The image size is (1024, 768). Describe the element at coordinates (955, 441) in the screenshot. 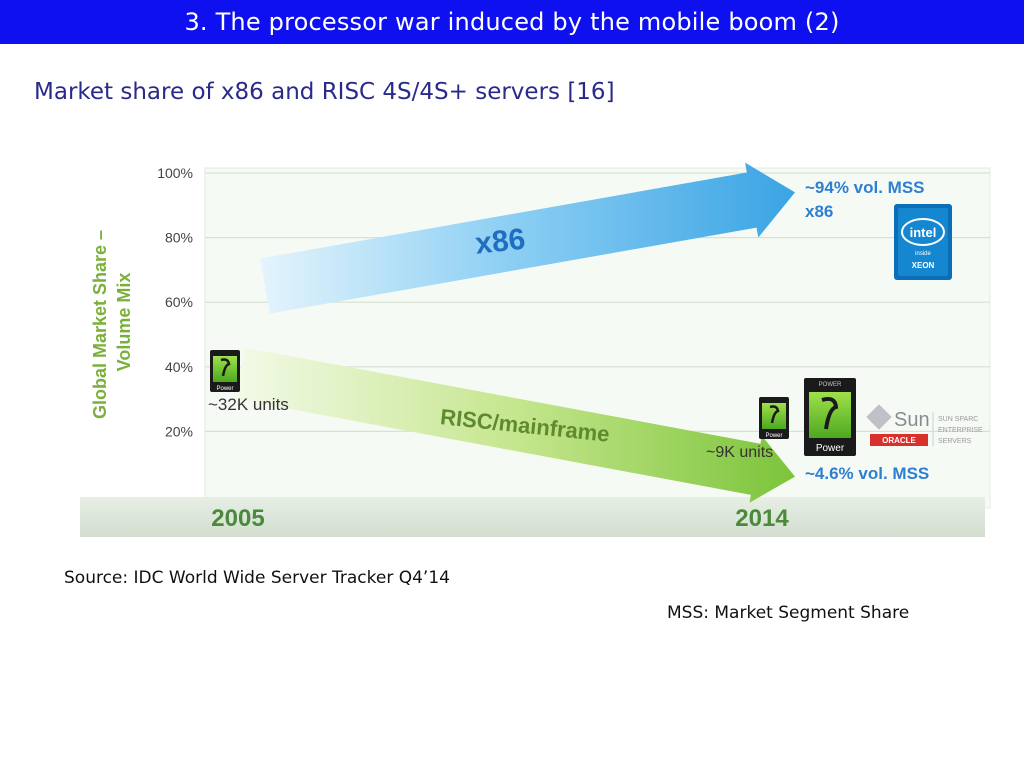

I see `sun-line-3: SERVERS` at that location.